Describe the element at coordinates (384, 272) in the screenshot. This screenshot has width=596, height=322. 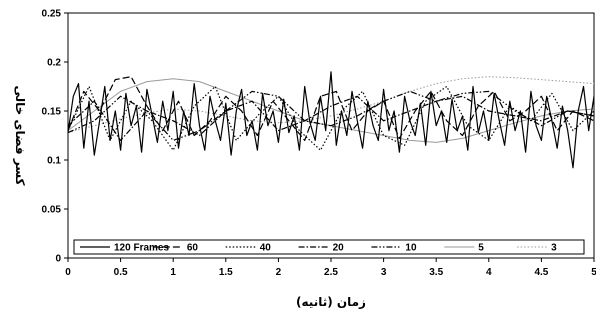
I see `x-tick-label: 3` at that location.